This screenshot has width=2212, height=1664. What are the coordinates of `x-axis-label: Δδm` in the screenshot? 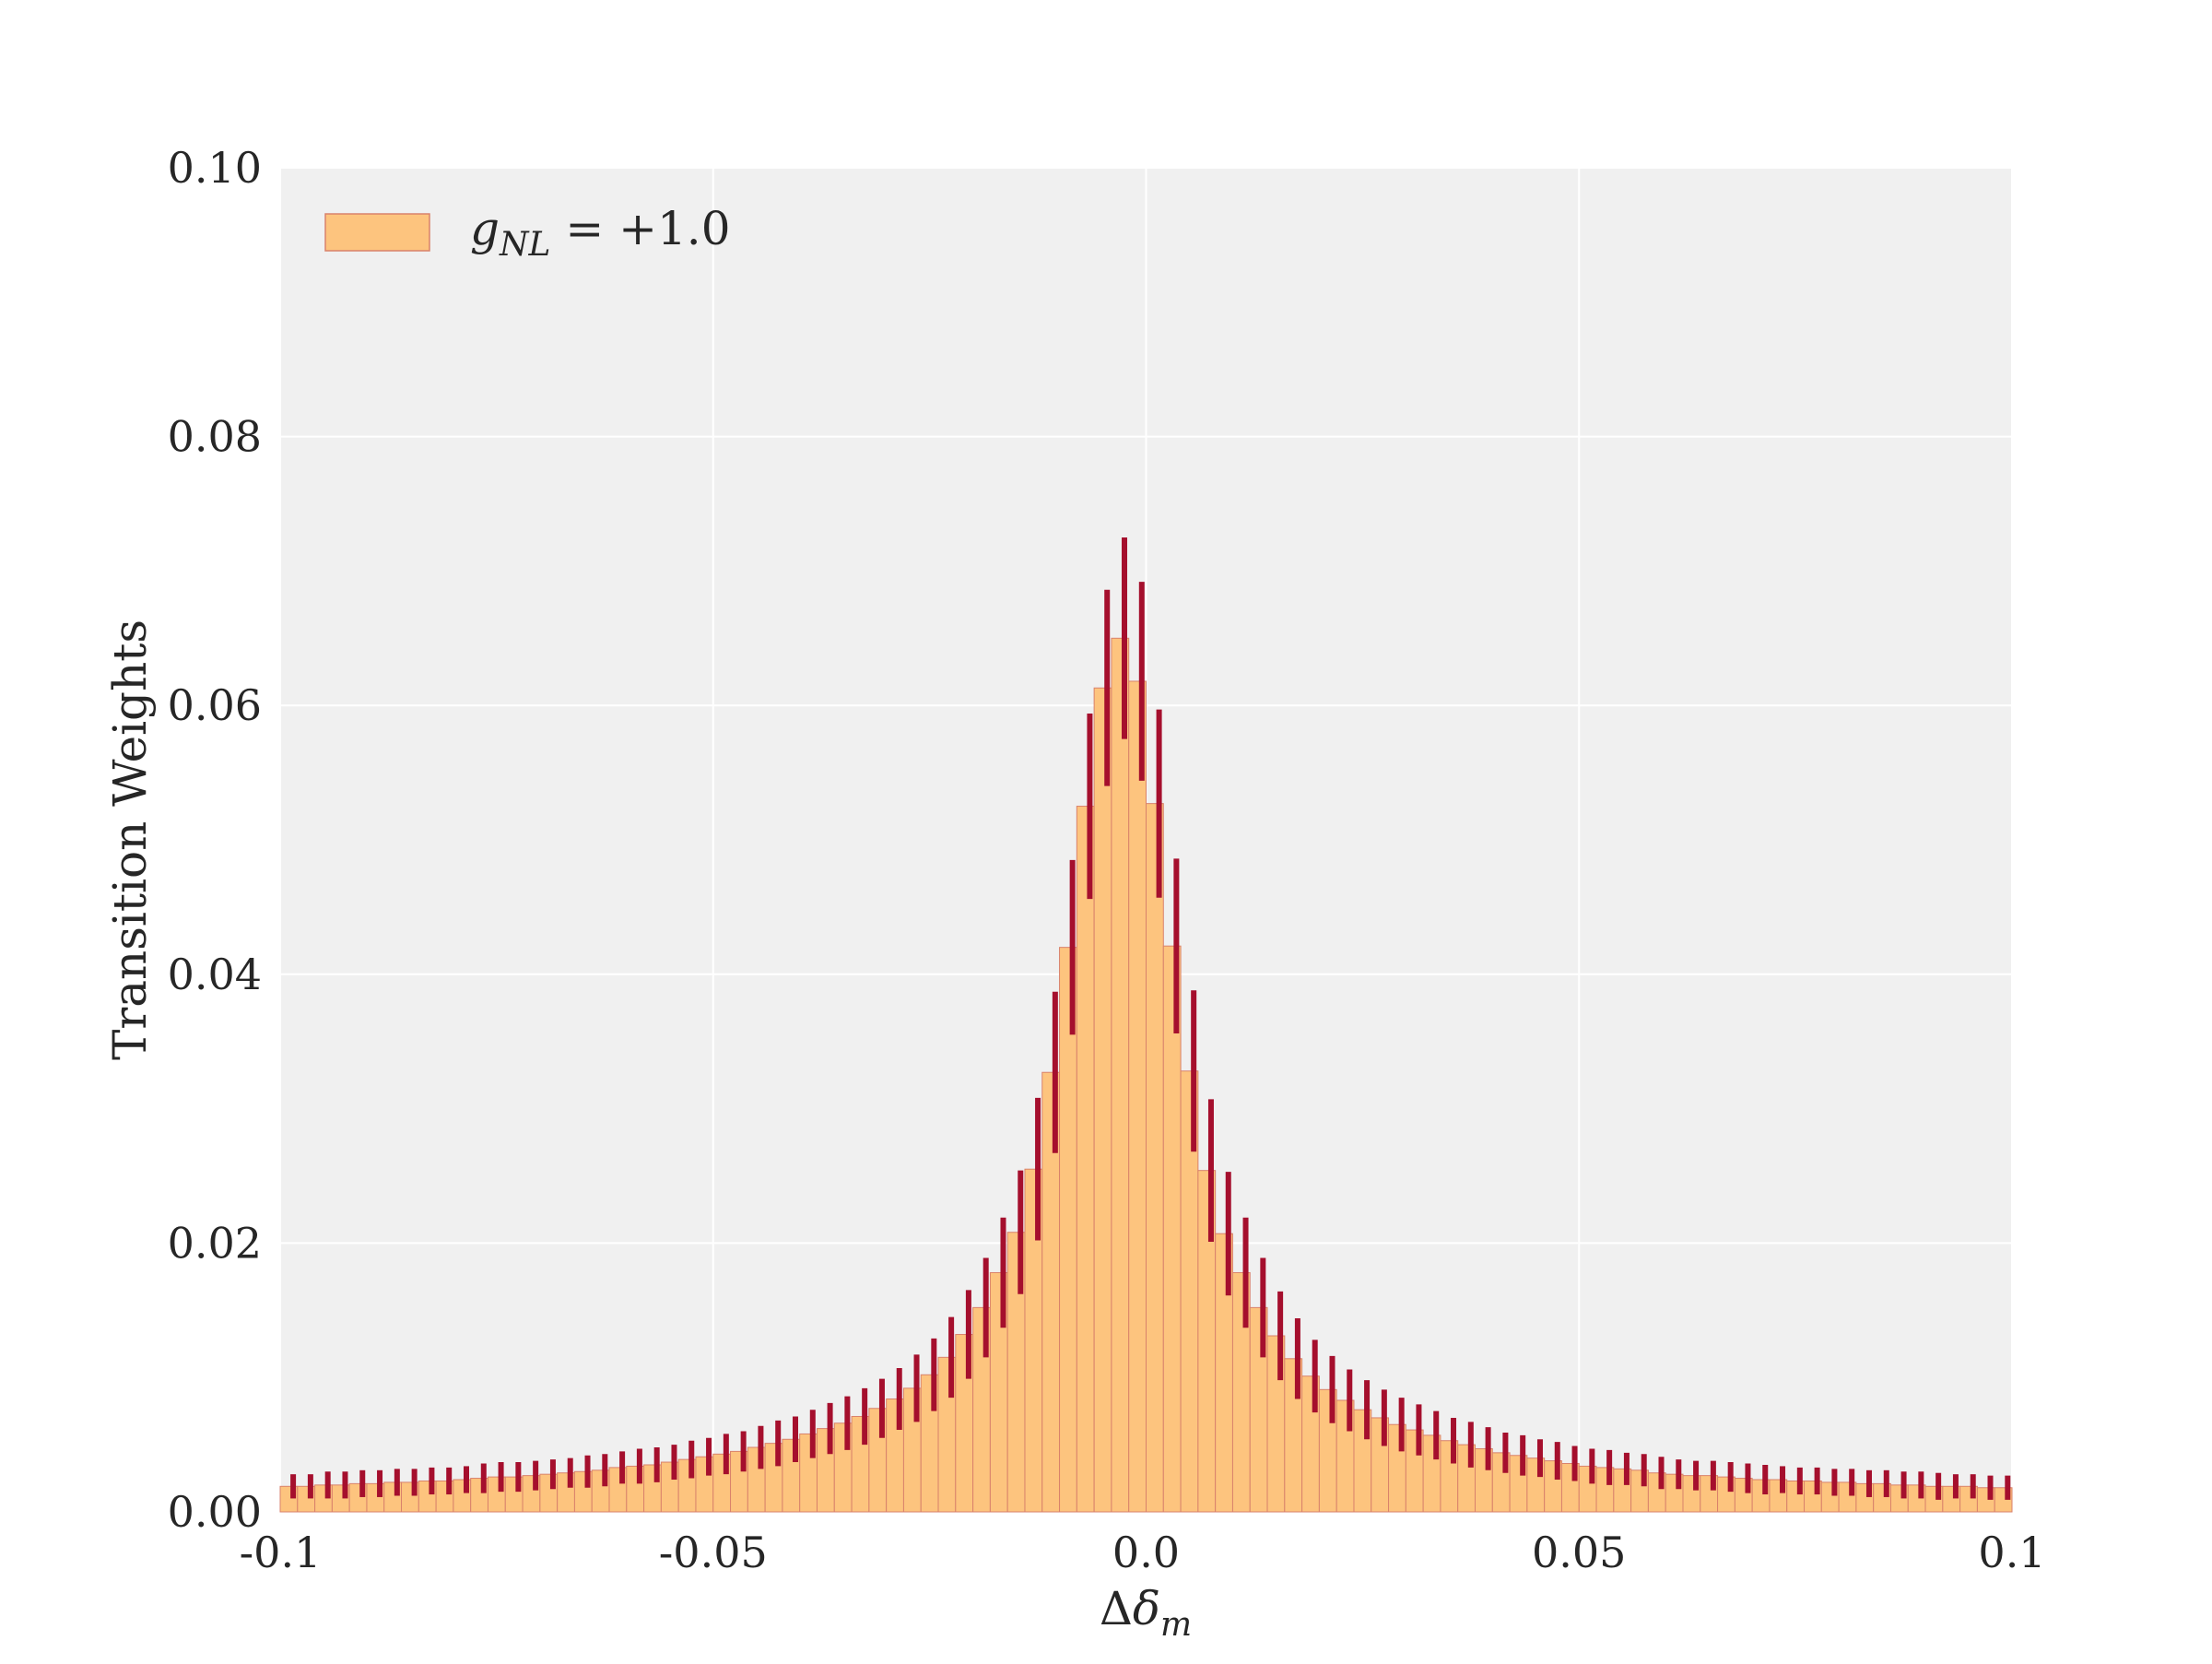 It's located at (1146, 1613).